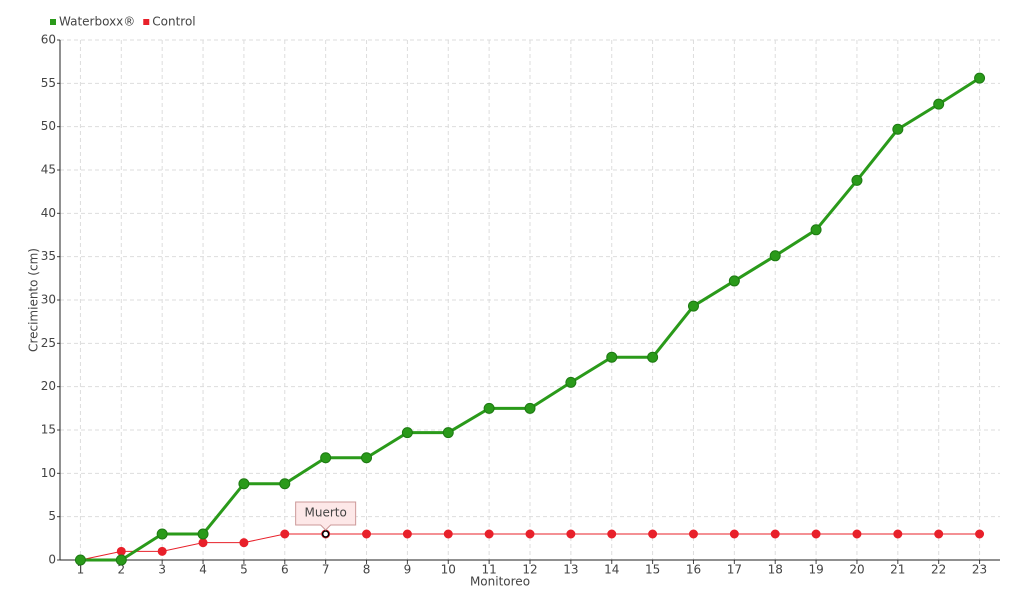 The width and height of the screenshot is (1020, 600). I want to click on y-tick-label: 25, so click(48, 343).